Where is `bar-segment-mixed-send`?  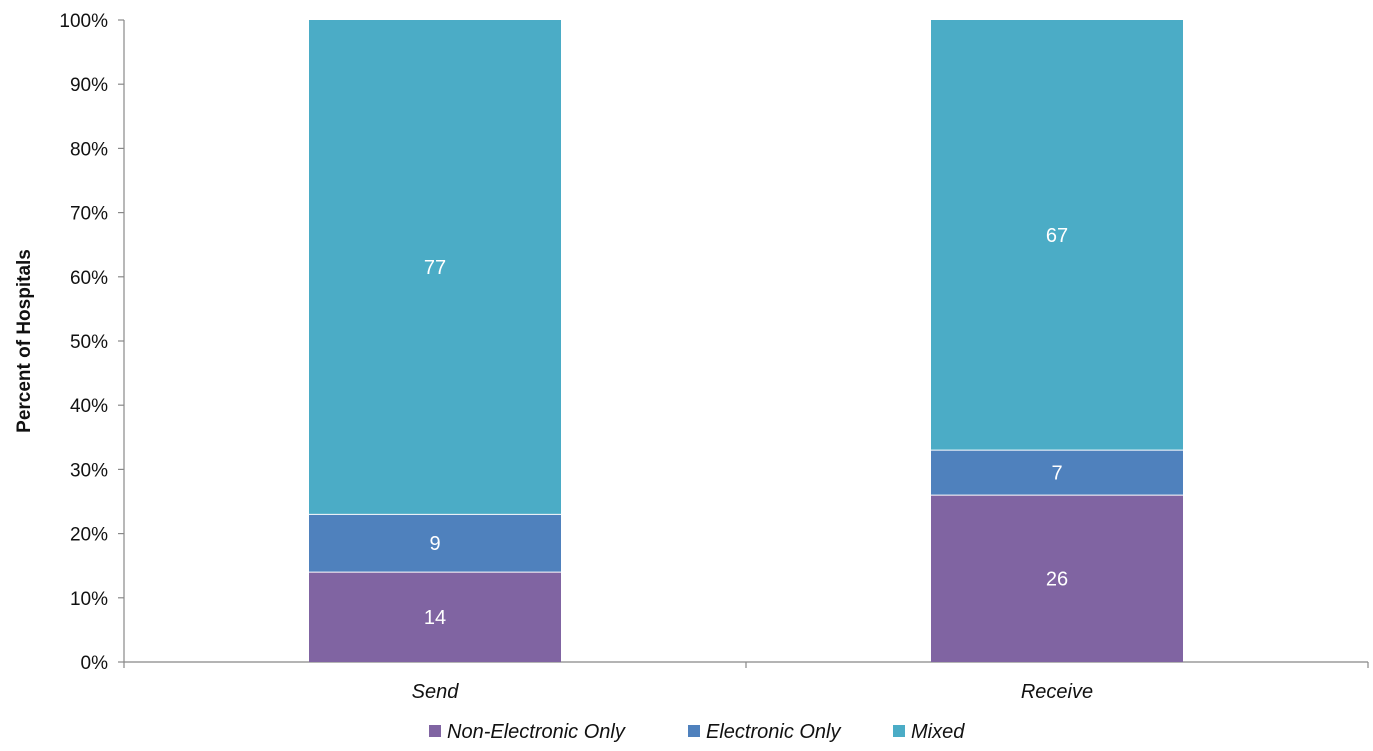 bar-segment-mixed-send is located at coordinates (435, 267).